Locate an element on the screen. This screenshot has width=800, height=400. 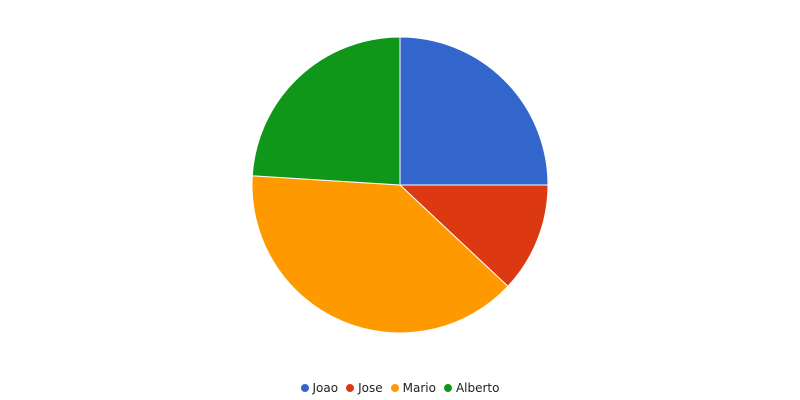
legend-swatch-mario is located at coordinates (394, 388).